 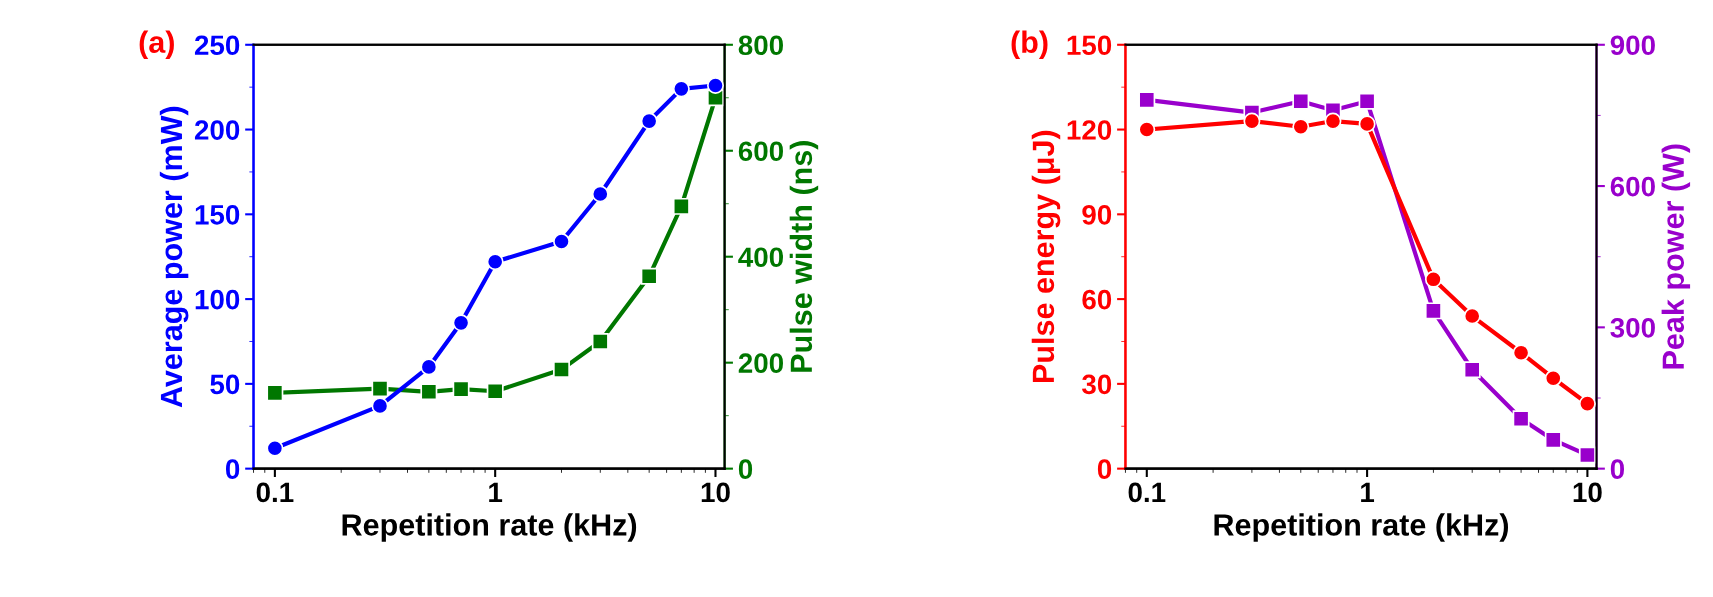 I want to click on text: (b), so click(x=1029, y=45).